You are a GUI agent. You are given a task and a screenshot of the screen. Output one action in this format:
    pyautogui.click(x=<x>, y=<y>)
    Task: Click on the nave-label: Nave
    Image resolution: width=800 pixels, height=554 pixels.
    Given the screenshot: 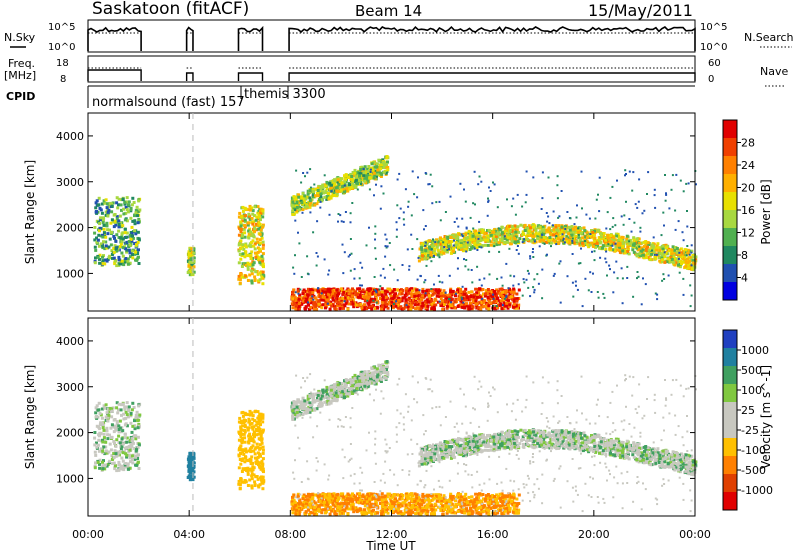 What is the action you would take?
    pyautogui.click(x=774, y=71)
    